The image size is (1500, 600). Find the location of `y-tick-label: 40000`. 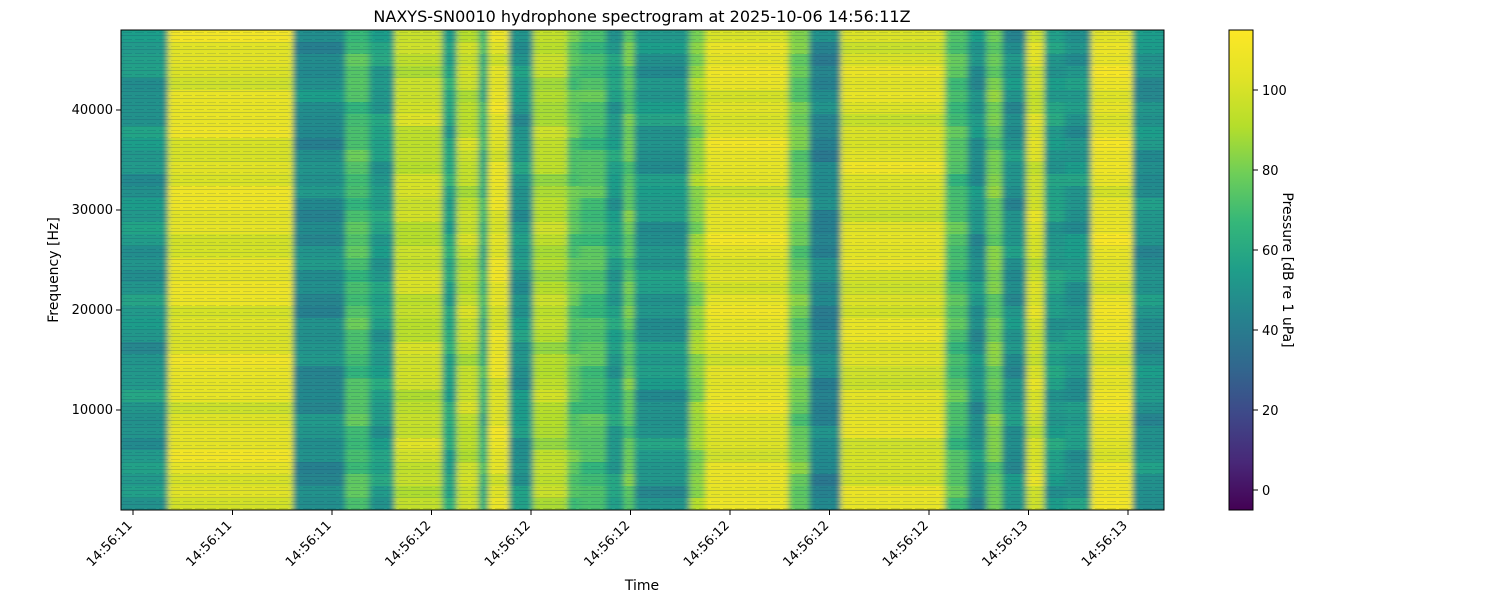

y-tick-label: 40000 is located at coordinates (92, 110).